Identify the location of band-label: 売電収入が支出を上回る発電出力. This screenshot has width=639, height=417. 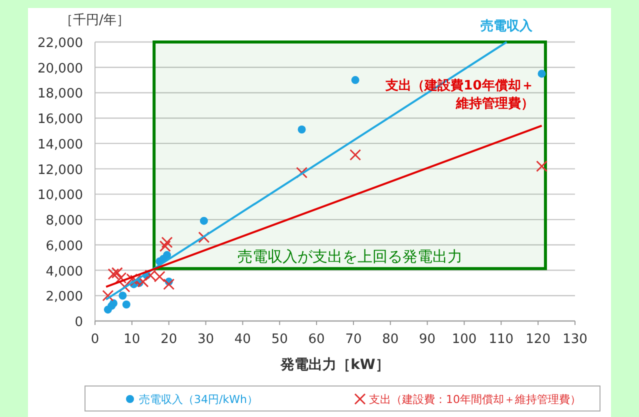
(349, 257).